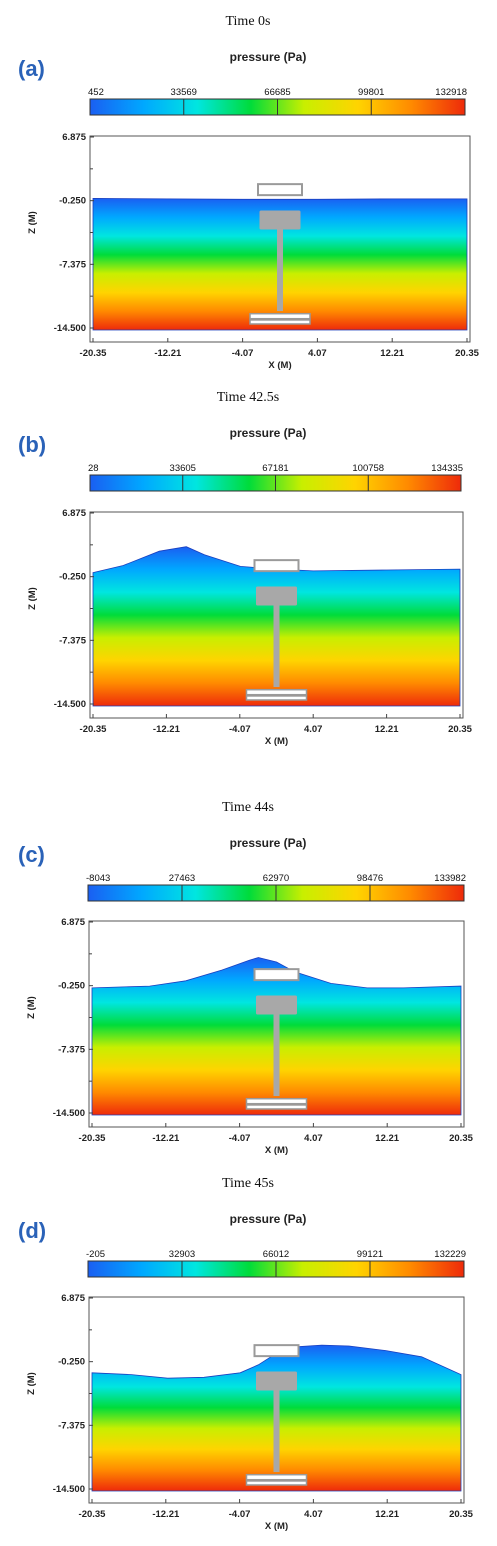  I want to click on colorbar-tick-label: 32903, so click(182, 1254).